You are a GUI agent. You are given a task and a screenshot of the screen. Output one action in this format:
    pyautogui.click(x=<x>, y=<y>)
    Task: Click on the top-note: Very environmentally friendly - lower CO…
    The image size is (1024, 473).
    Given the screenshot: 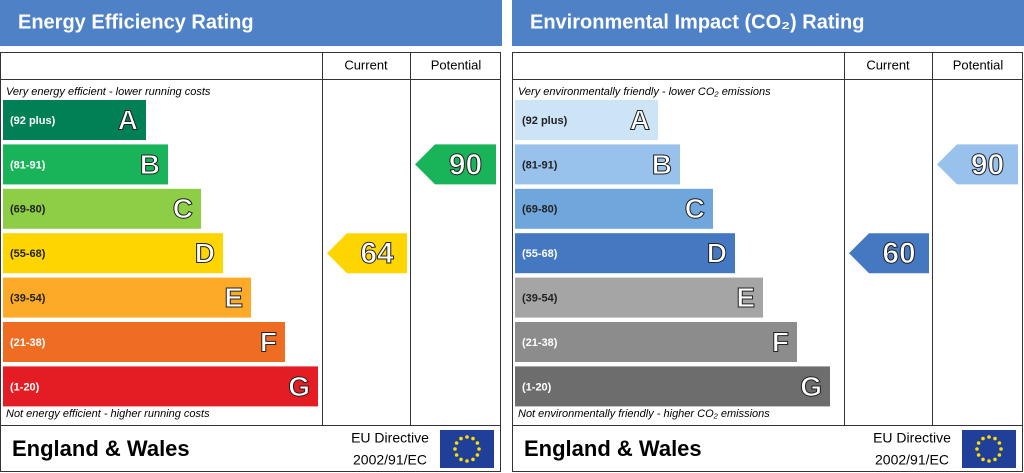 What is the action you would take?
    pyautogui.click(x=644, y=92)
    